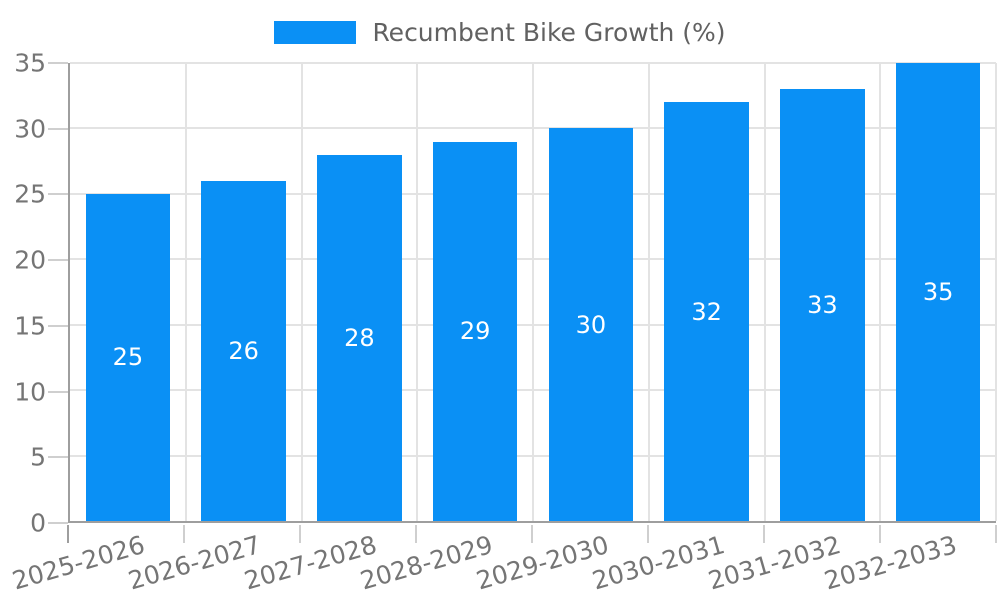  Describe the element at coordinates (315, 32) in the screenshot. I see `legend-swatch-icon` at that location.